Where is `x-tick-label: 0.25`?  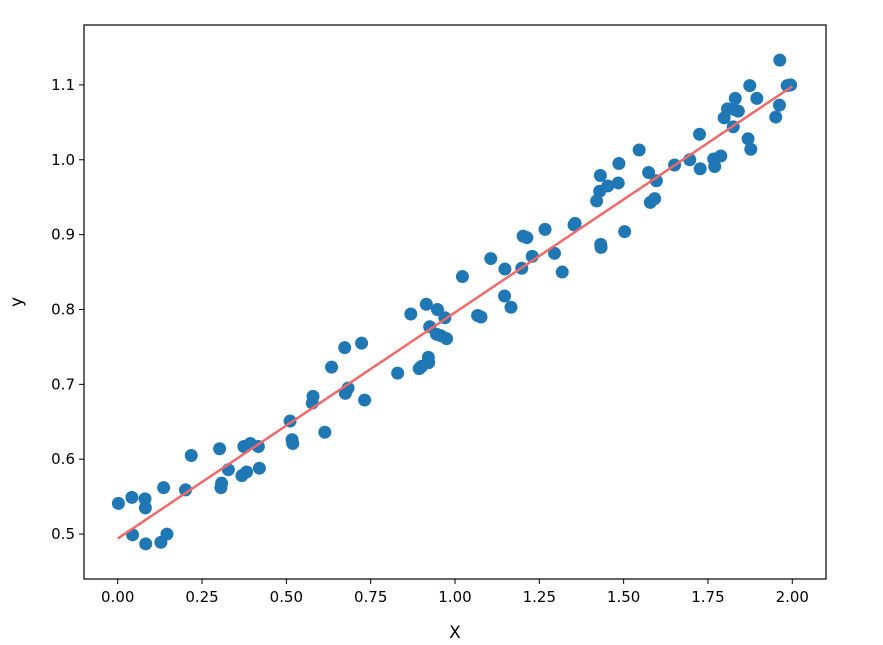 x-tick-label: 0.25 is located at coordinates (201, 597).